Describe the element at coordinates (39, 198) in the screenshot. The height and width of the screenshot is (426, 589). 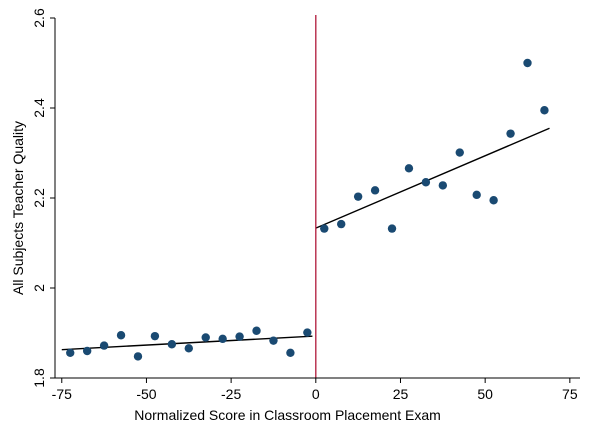
I see `y-tick-label: 2.2` at that location.